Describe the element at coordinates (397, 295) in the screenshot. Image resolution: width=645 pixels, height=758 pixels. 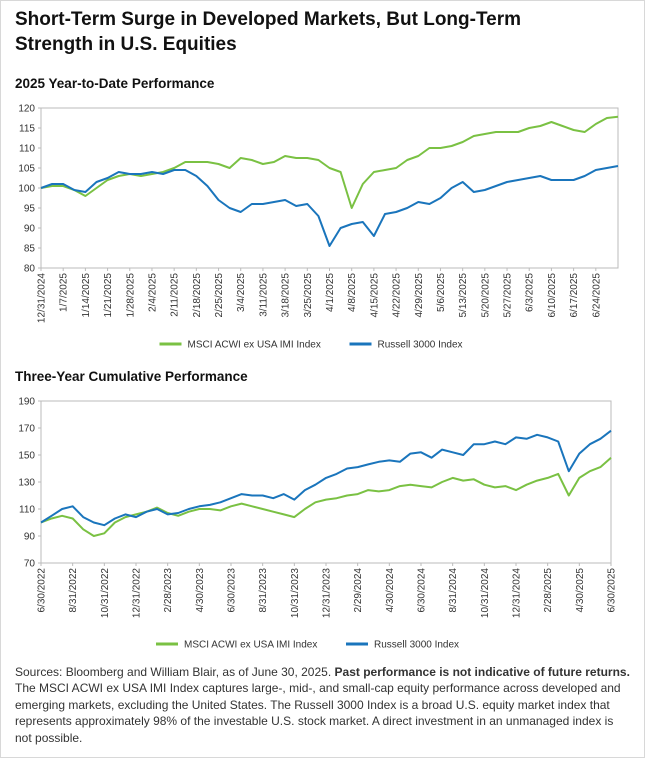
I see `x-tick-label: 4/22/2025` at that location.